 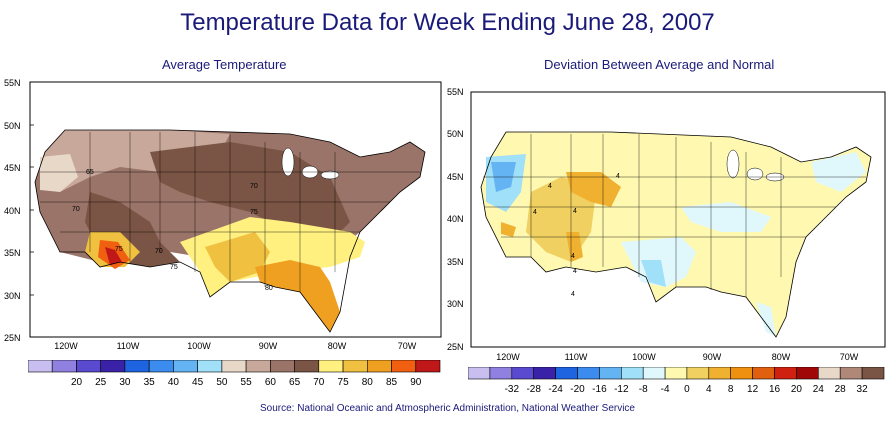 I want to click on legend-label: 90, so click(x=416, y=382).